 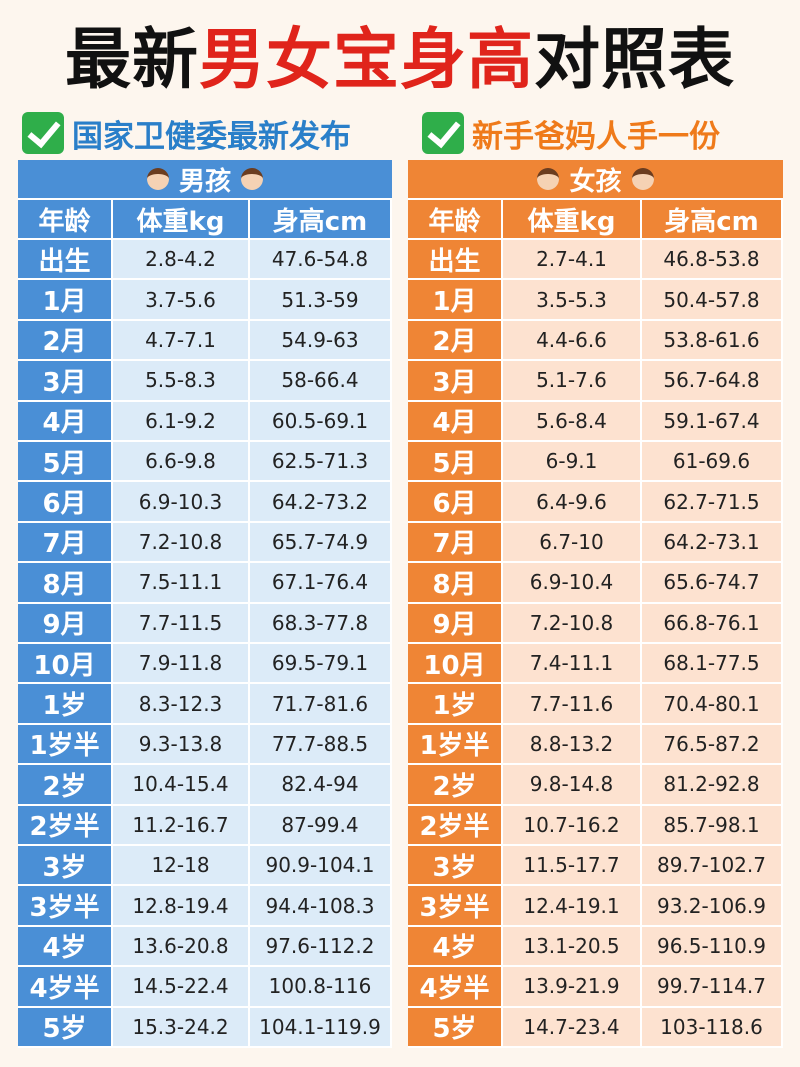 I want to click on value-cell: 6.7-10, so click(x=572, y=543).